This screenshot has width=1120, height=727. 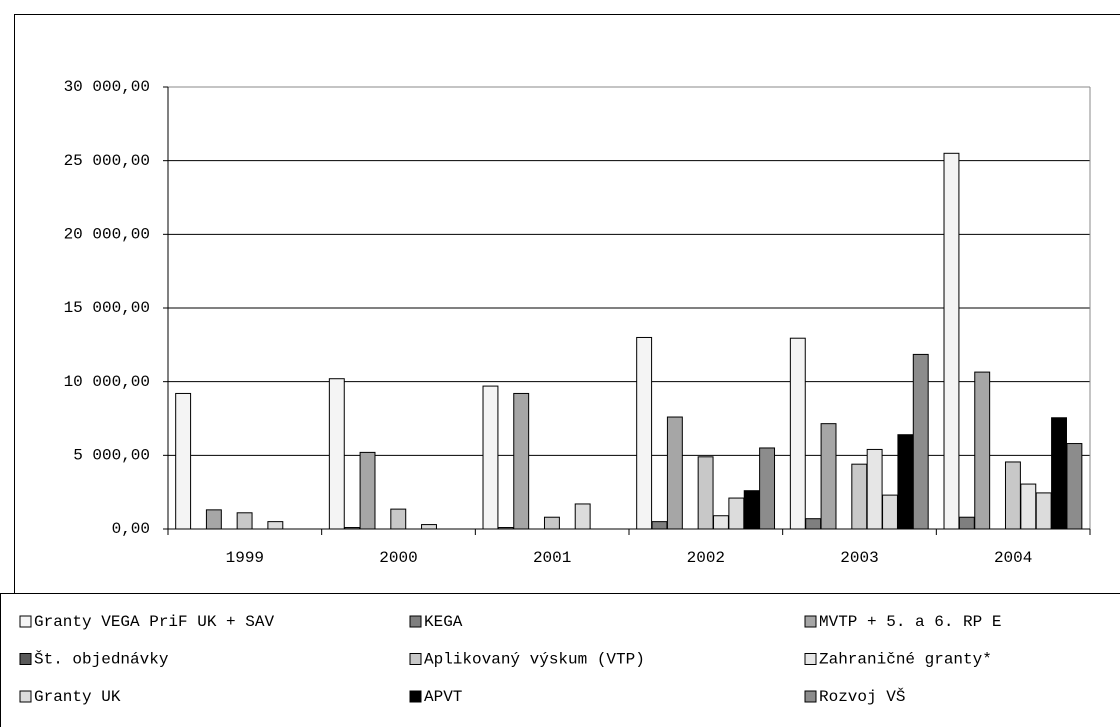 I want to click on y-tick-label: 5 000,00, so click(x=111, y=456).